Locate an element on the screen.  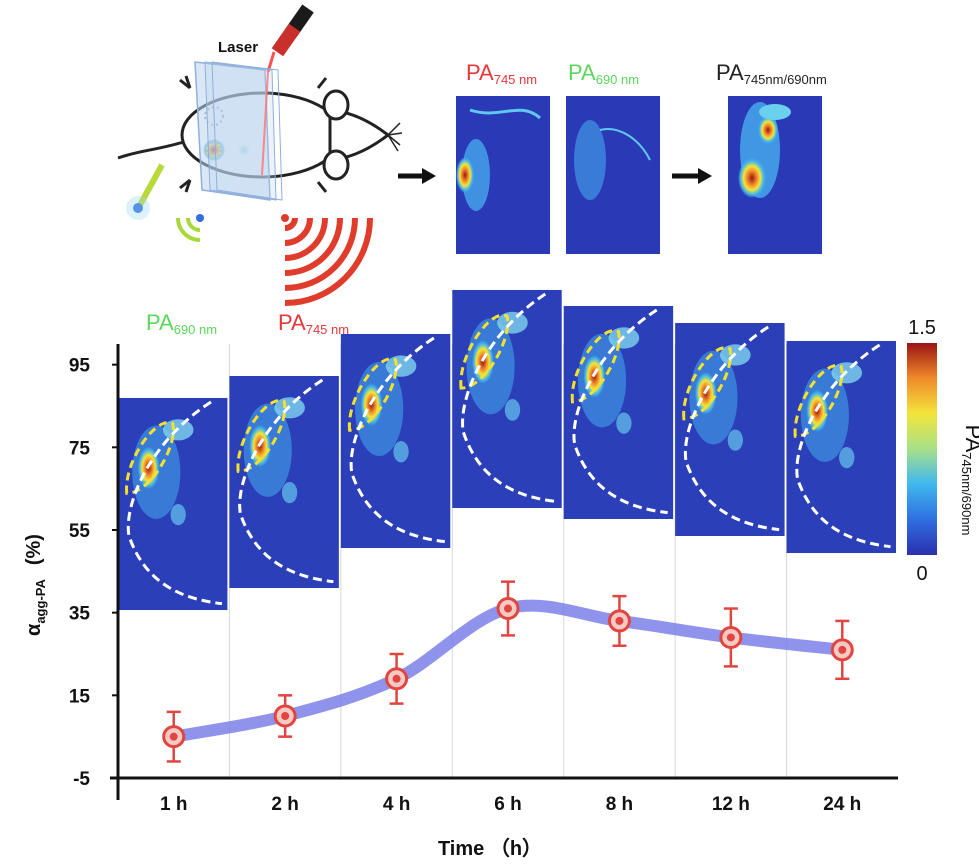
imaging-plane is located at coordinates (238, 131).